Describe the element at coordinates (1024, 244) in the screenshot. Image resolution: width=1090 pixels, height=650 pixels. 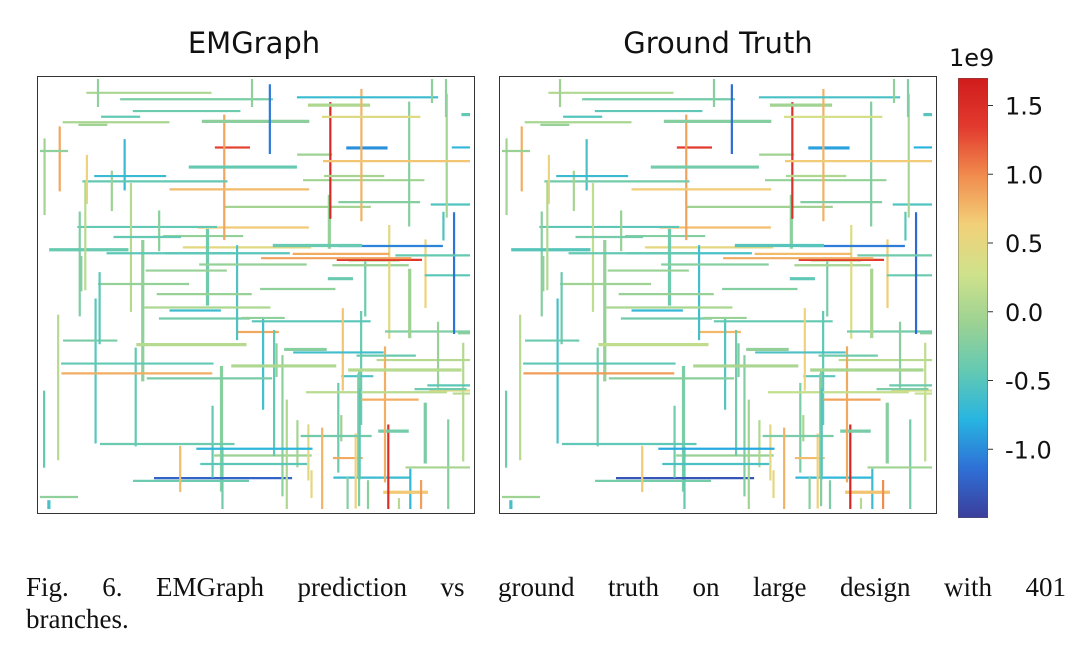
I see `colorbar-tick-label: 0.5` at that location.